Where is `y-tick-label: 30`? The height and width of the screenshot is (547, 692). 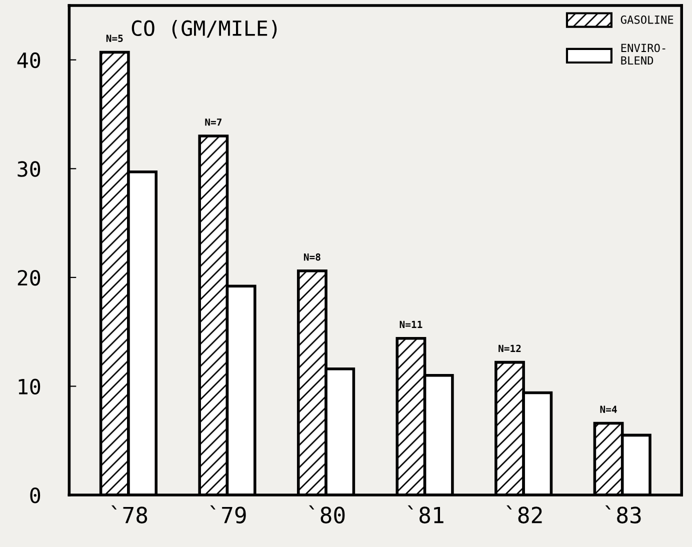 y-tick-label: 30 is located at coordinates (29, 169).